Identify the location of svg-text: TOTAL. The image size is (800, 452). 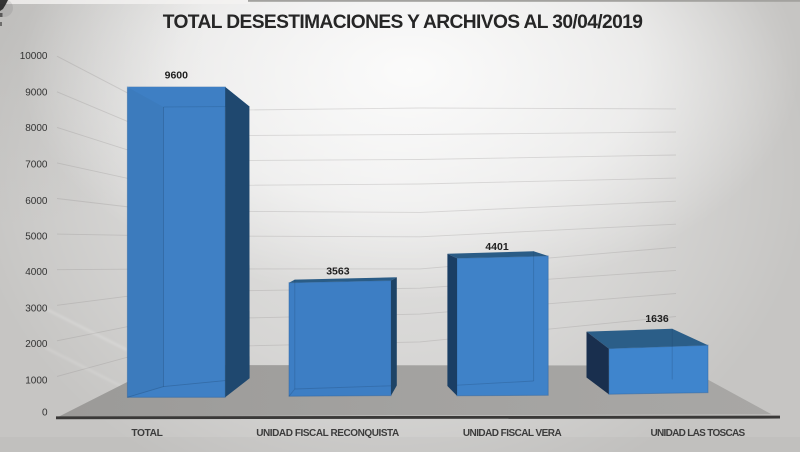
(146, 433).